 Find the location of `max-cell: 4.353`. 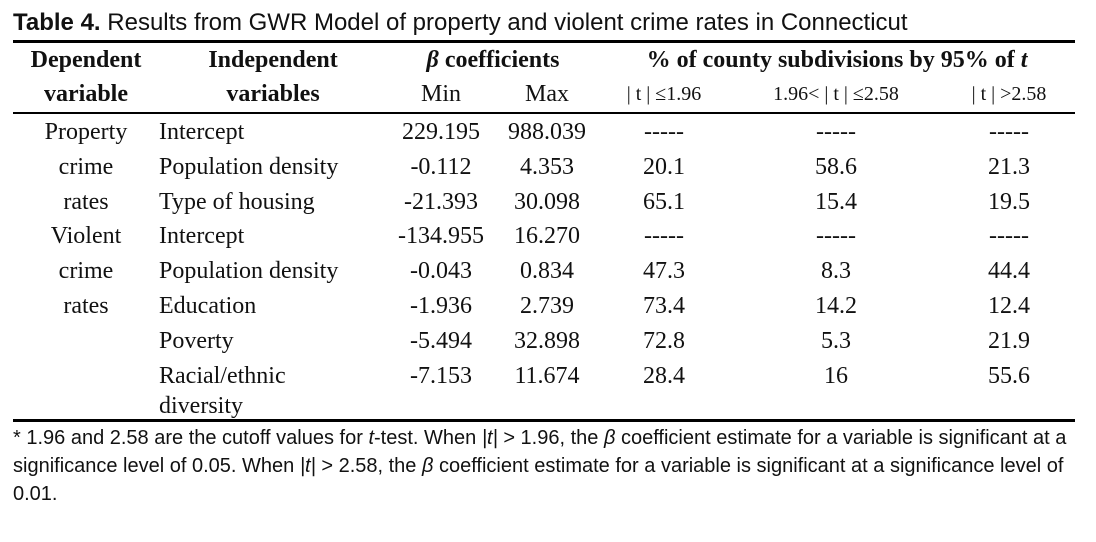

max-cell: 4.353 is located at coordinates (547, 166).